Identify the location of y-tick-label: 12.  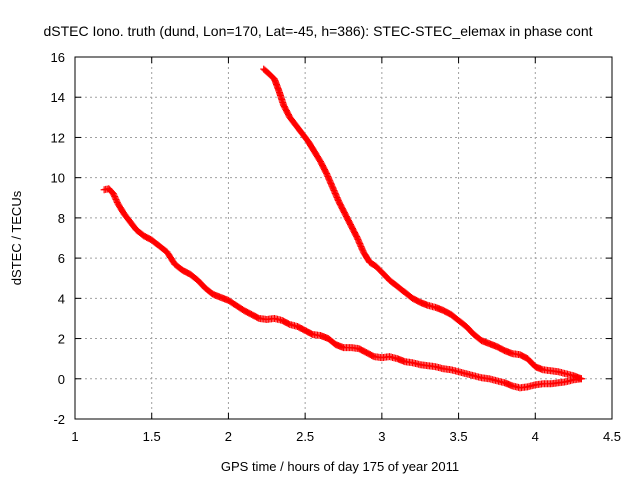
(58, 137).